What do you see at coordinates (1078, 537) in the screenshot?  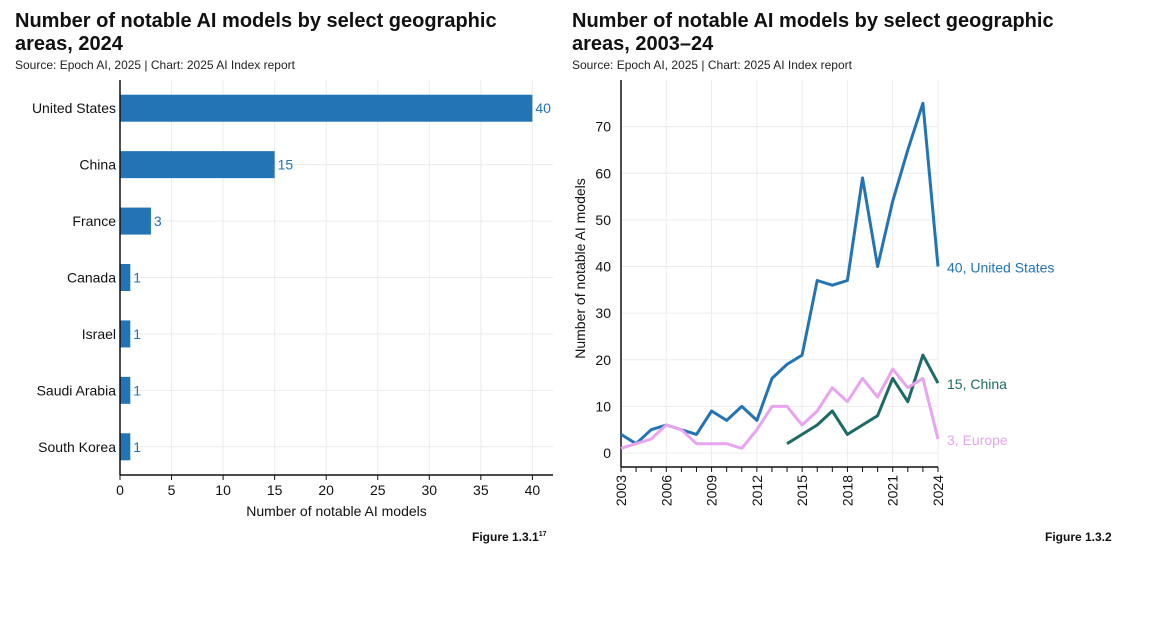 I see `right-figure-label: Figure 1.3.2` at bounding box center [1078, 537].